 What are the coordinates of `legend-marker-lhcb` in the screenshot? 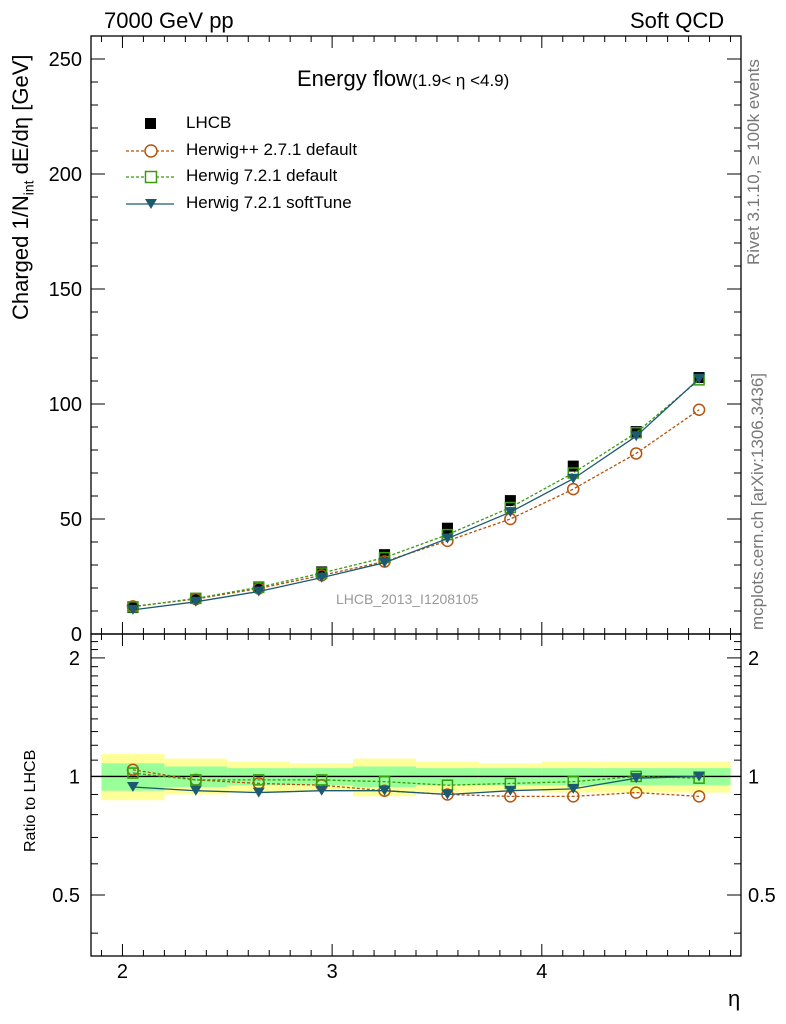 It's located at (150, 123).